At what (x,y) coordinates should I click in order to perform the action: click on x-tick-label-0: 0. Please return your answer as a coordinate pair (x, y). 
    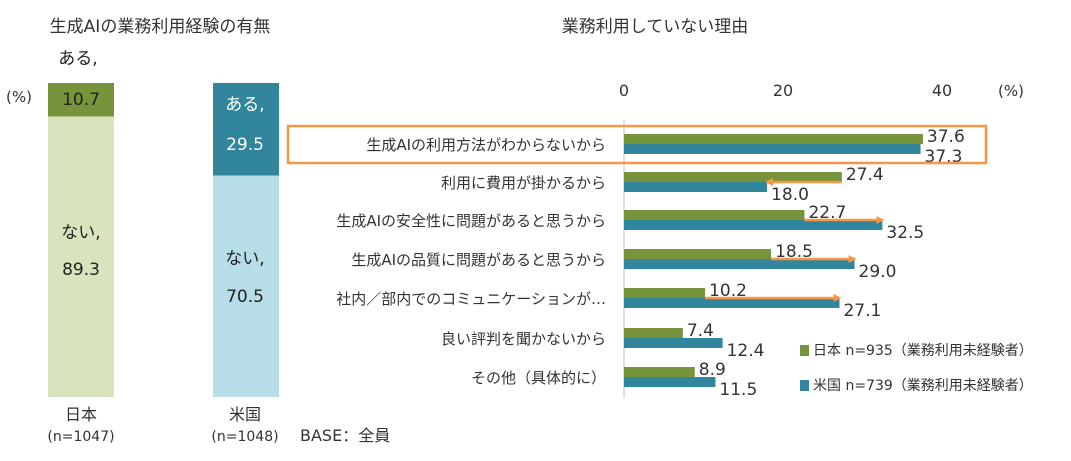
    Looking at the image, I should click on (624, 90).